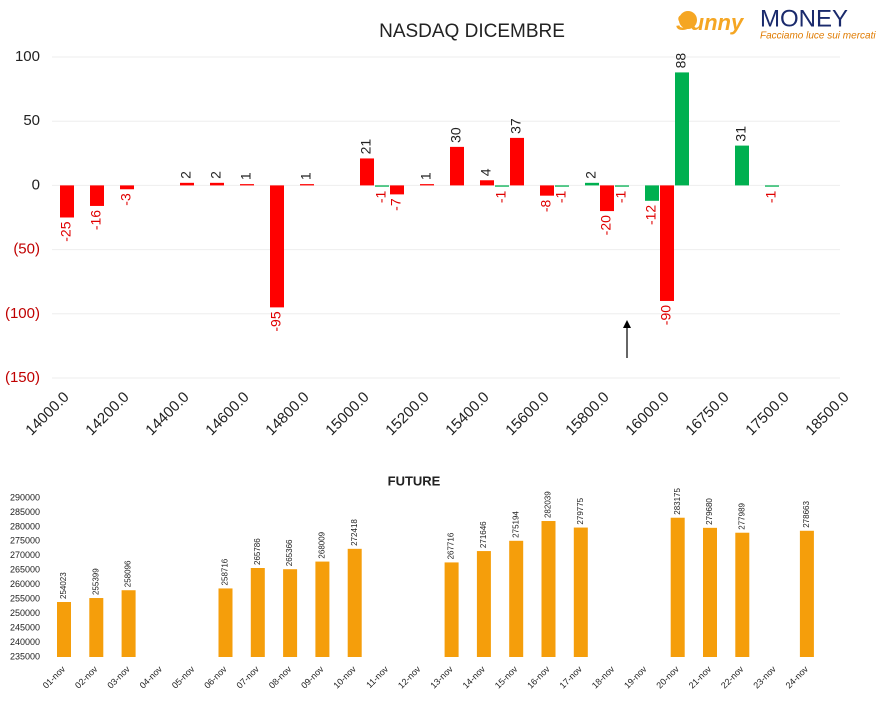 The width and height of the screenshot is (879, 705). I want to click on x-tick-label: 15-nov, so click(506, 677).